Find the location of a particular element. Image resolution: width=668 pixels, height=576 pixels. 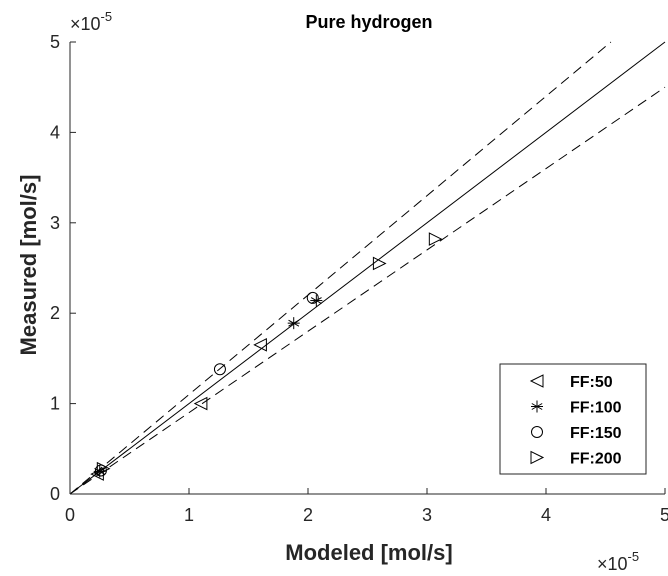

legend-label: FF:50 is located at coordinates (591, 382).